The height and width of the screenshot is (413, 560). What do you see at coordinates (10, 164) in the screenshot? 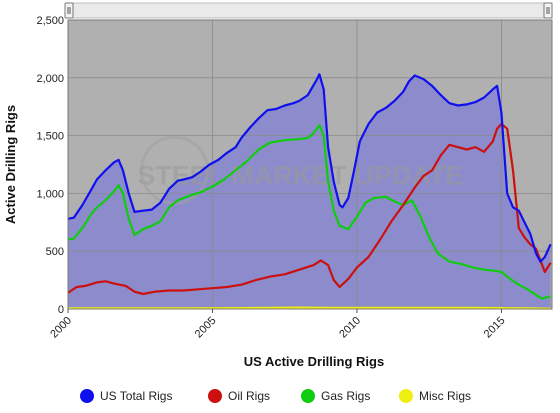
I see `y-axis-title: Active Drilling Rigs` at bounding box center [10, 164].